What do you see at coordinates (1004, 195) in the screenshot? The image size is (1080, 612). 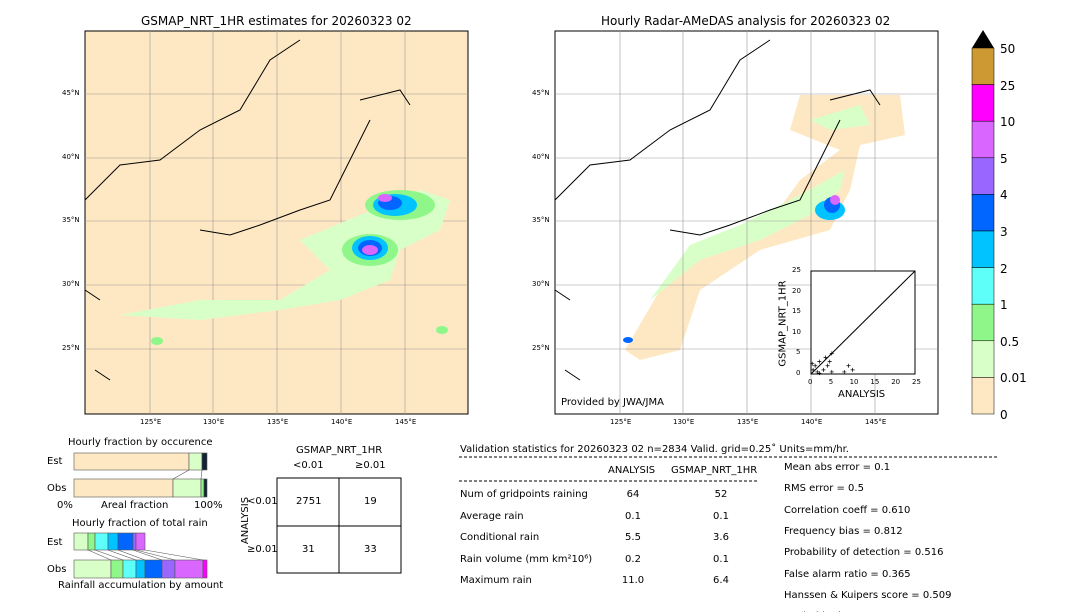 I see `colorbar-label: 4` at bounding box center [1004, 195].